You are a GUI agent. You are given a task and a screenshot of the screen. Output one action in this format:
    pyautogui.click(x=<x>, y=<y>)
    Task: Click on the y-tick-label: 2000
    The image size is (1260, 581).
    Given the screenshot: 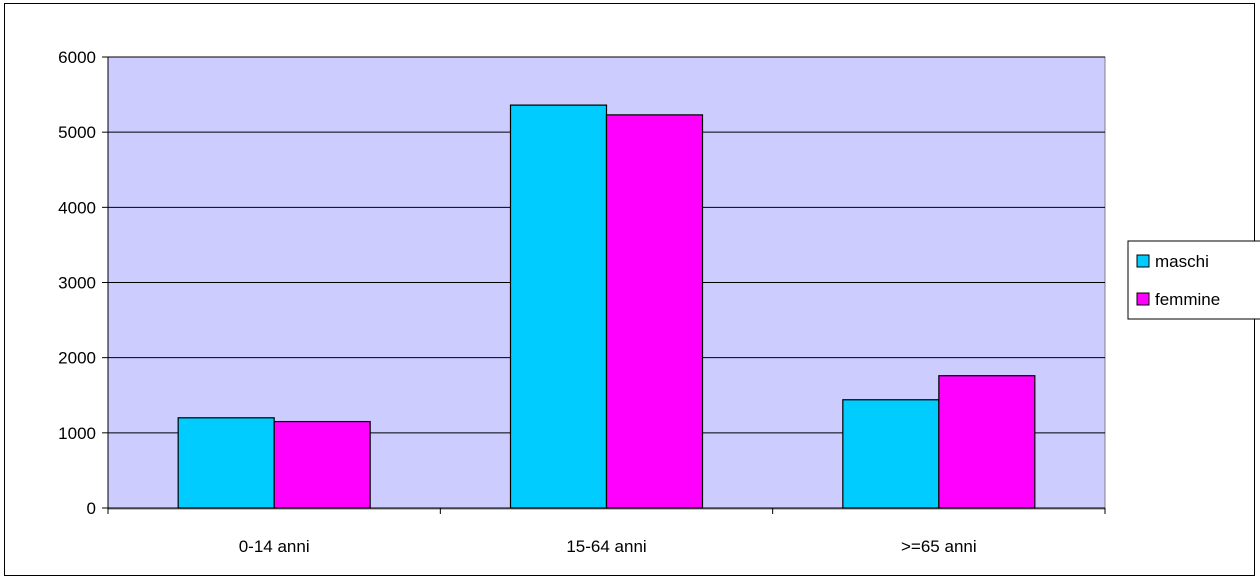 What is the action you would take?
    pyautogui.click(x=77, y=358)
    